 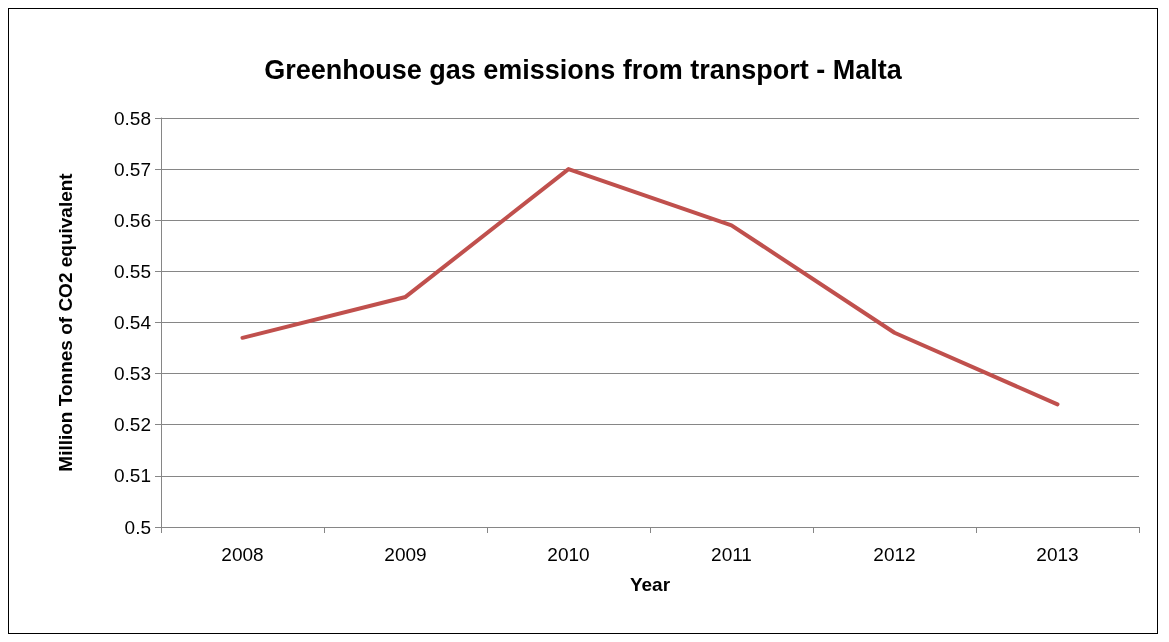 What do you see at coordinates (583, 69) in the screenshot?
I see `chart-title: Greenhouse gas emissions from transport - Malta` at bounding box center [583, 69].